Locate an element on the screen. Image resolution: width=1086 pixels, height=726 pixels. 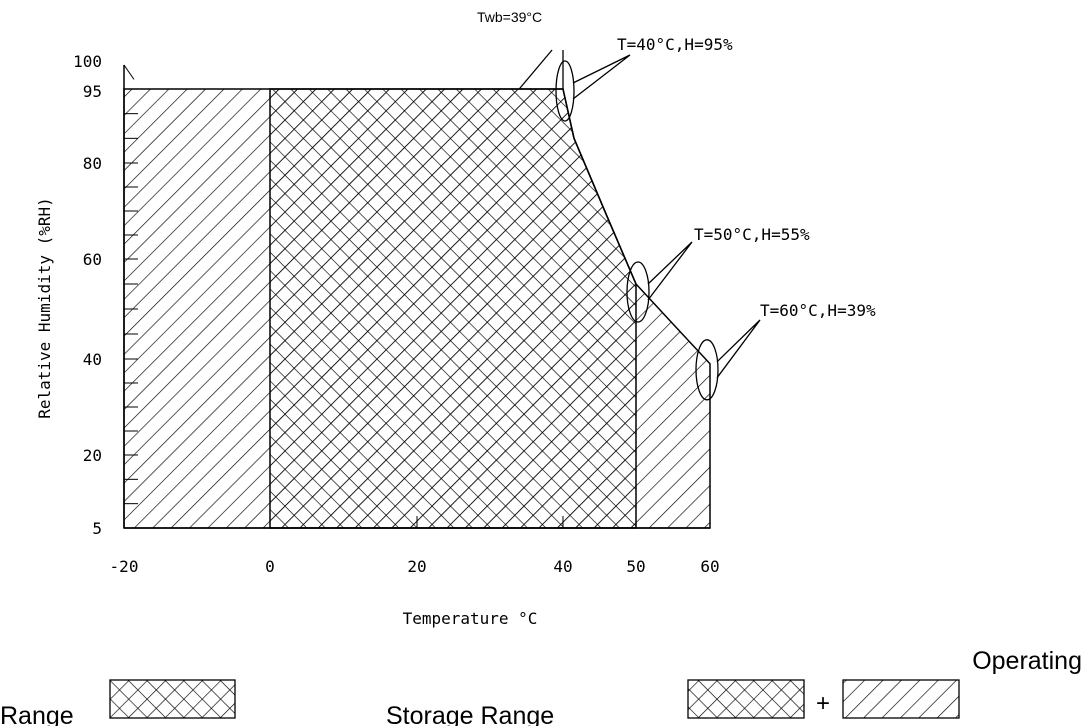
legend-storage-swatch-cross is located at coordinates (746, 699).